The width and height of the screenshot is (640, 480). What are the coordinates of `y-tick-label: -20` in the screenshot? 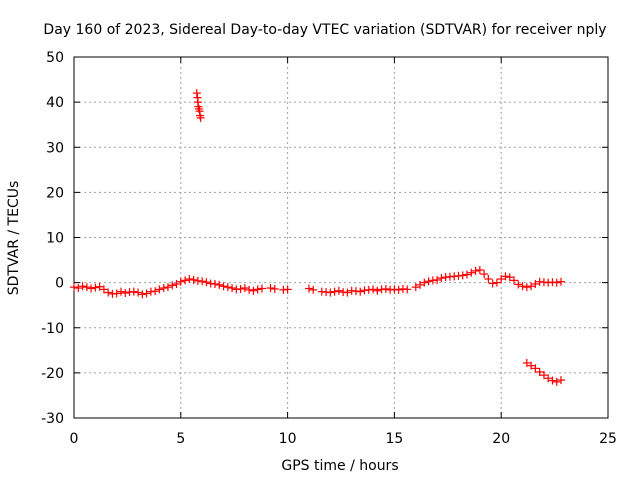 It's located at (52, 374).